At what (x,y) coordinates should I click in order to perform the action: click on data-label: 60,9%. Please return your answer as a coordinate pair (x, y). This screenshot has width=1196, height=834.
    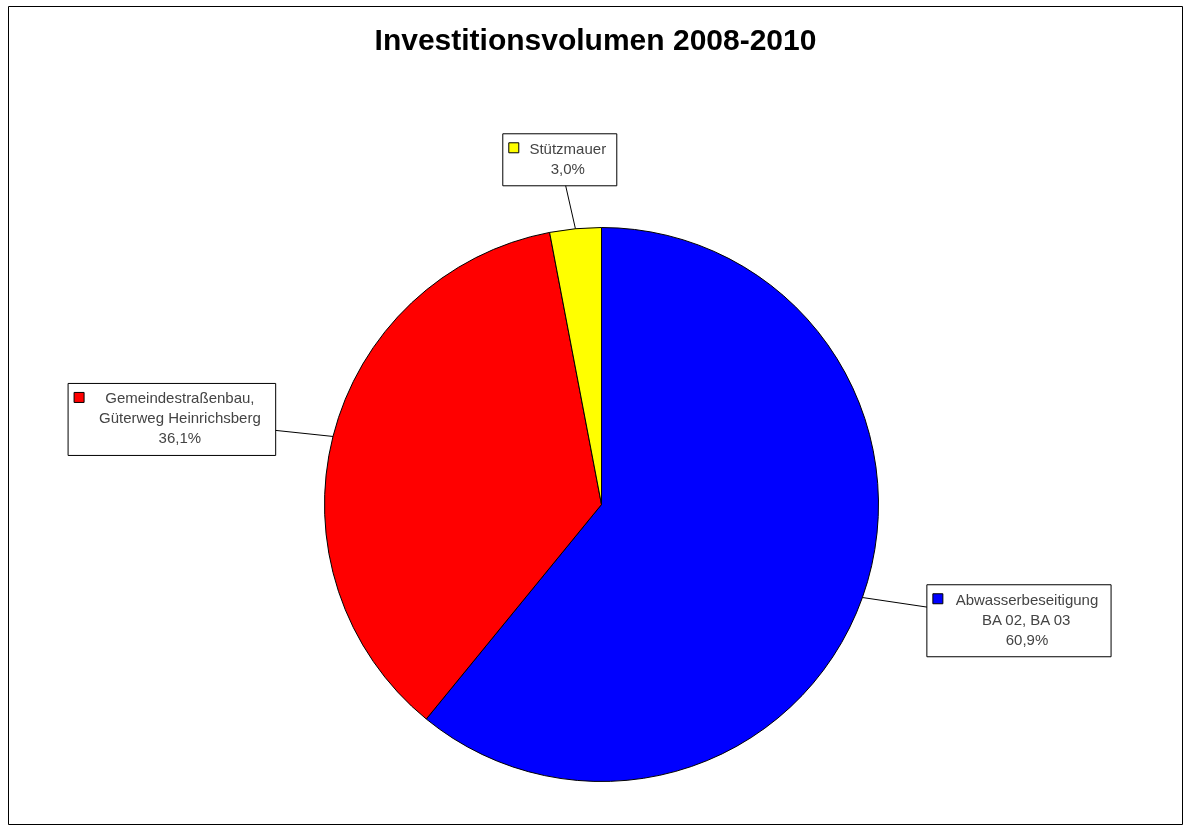
    Looking at the image, I should click on (1027, 639).